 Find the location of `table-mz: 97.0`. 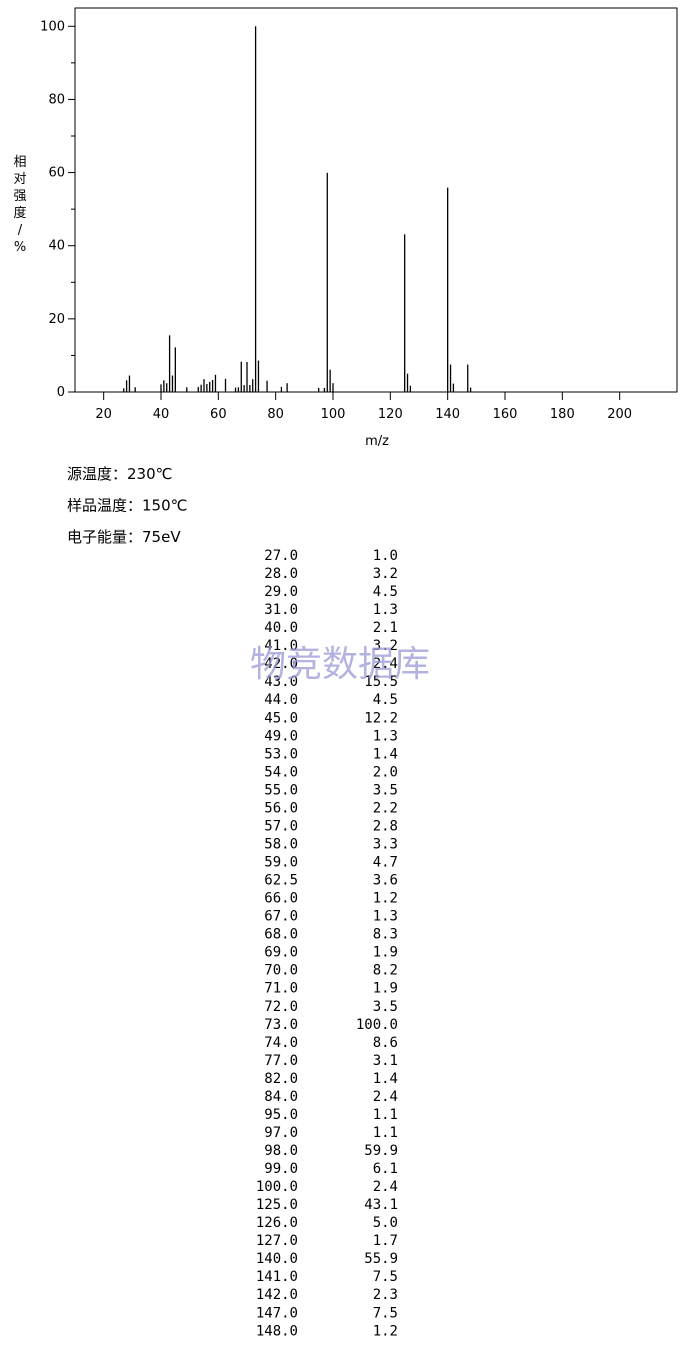

table-mz: 97.0 is located at coordinates (281, 1133).